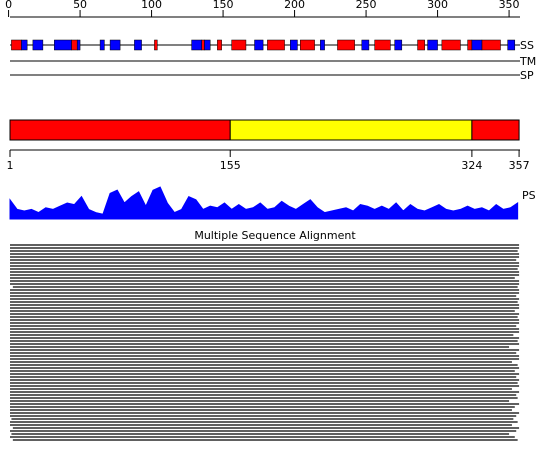  Describe the element at coordinates (529, 195) in the screenshot. I see `ps-label: PS` at that location.